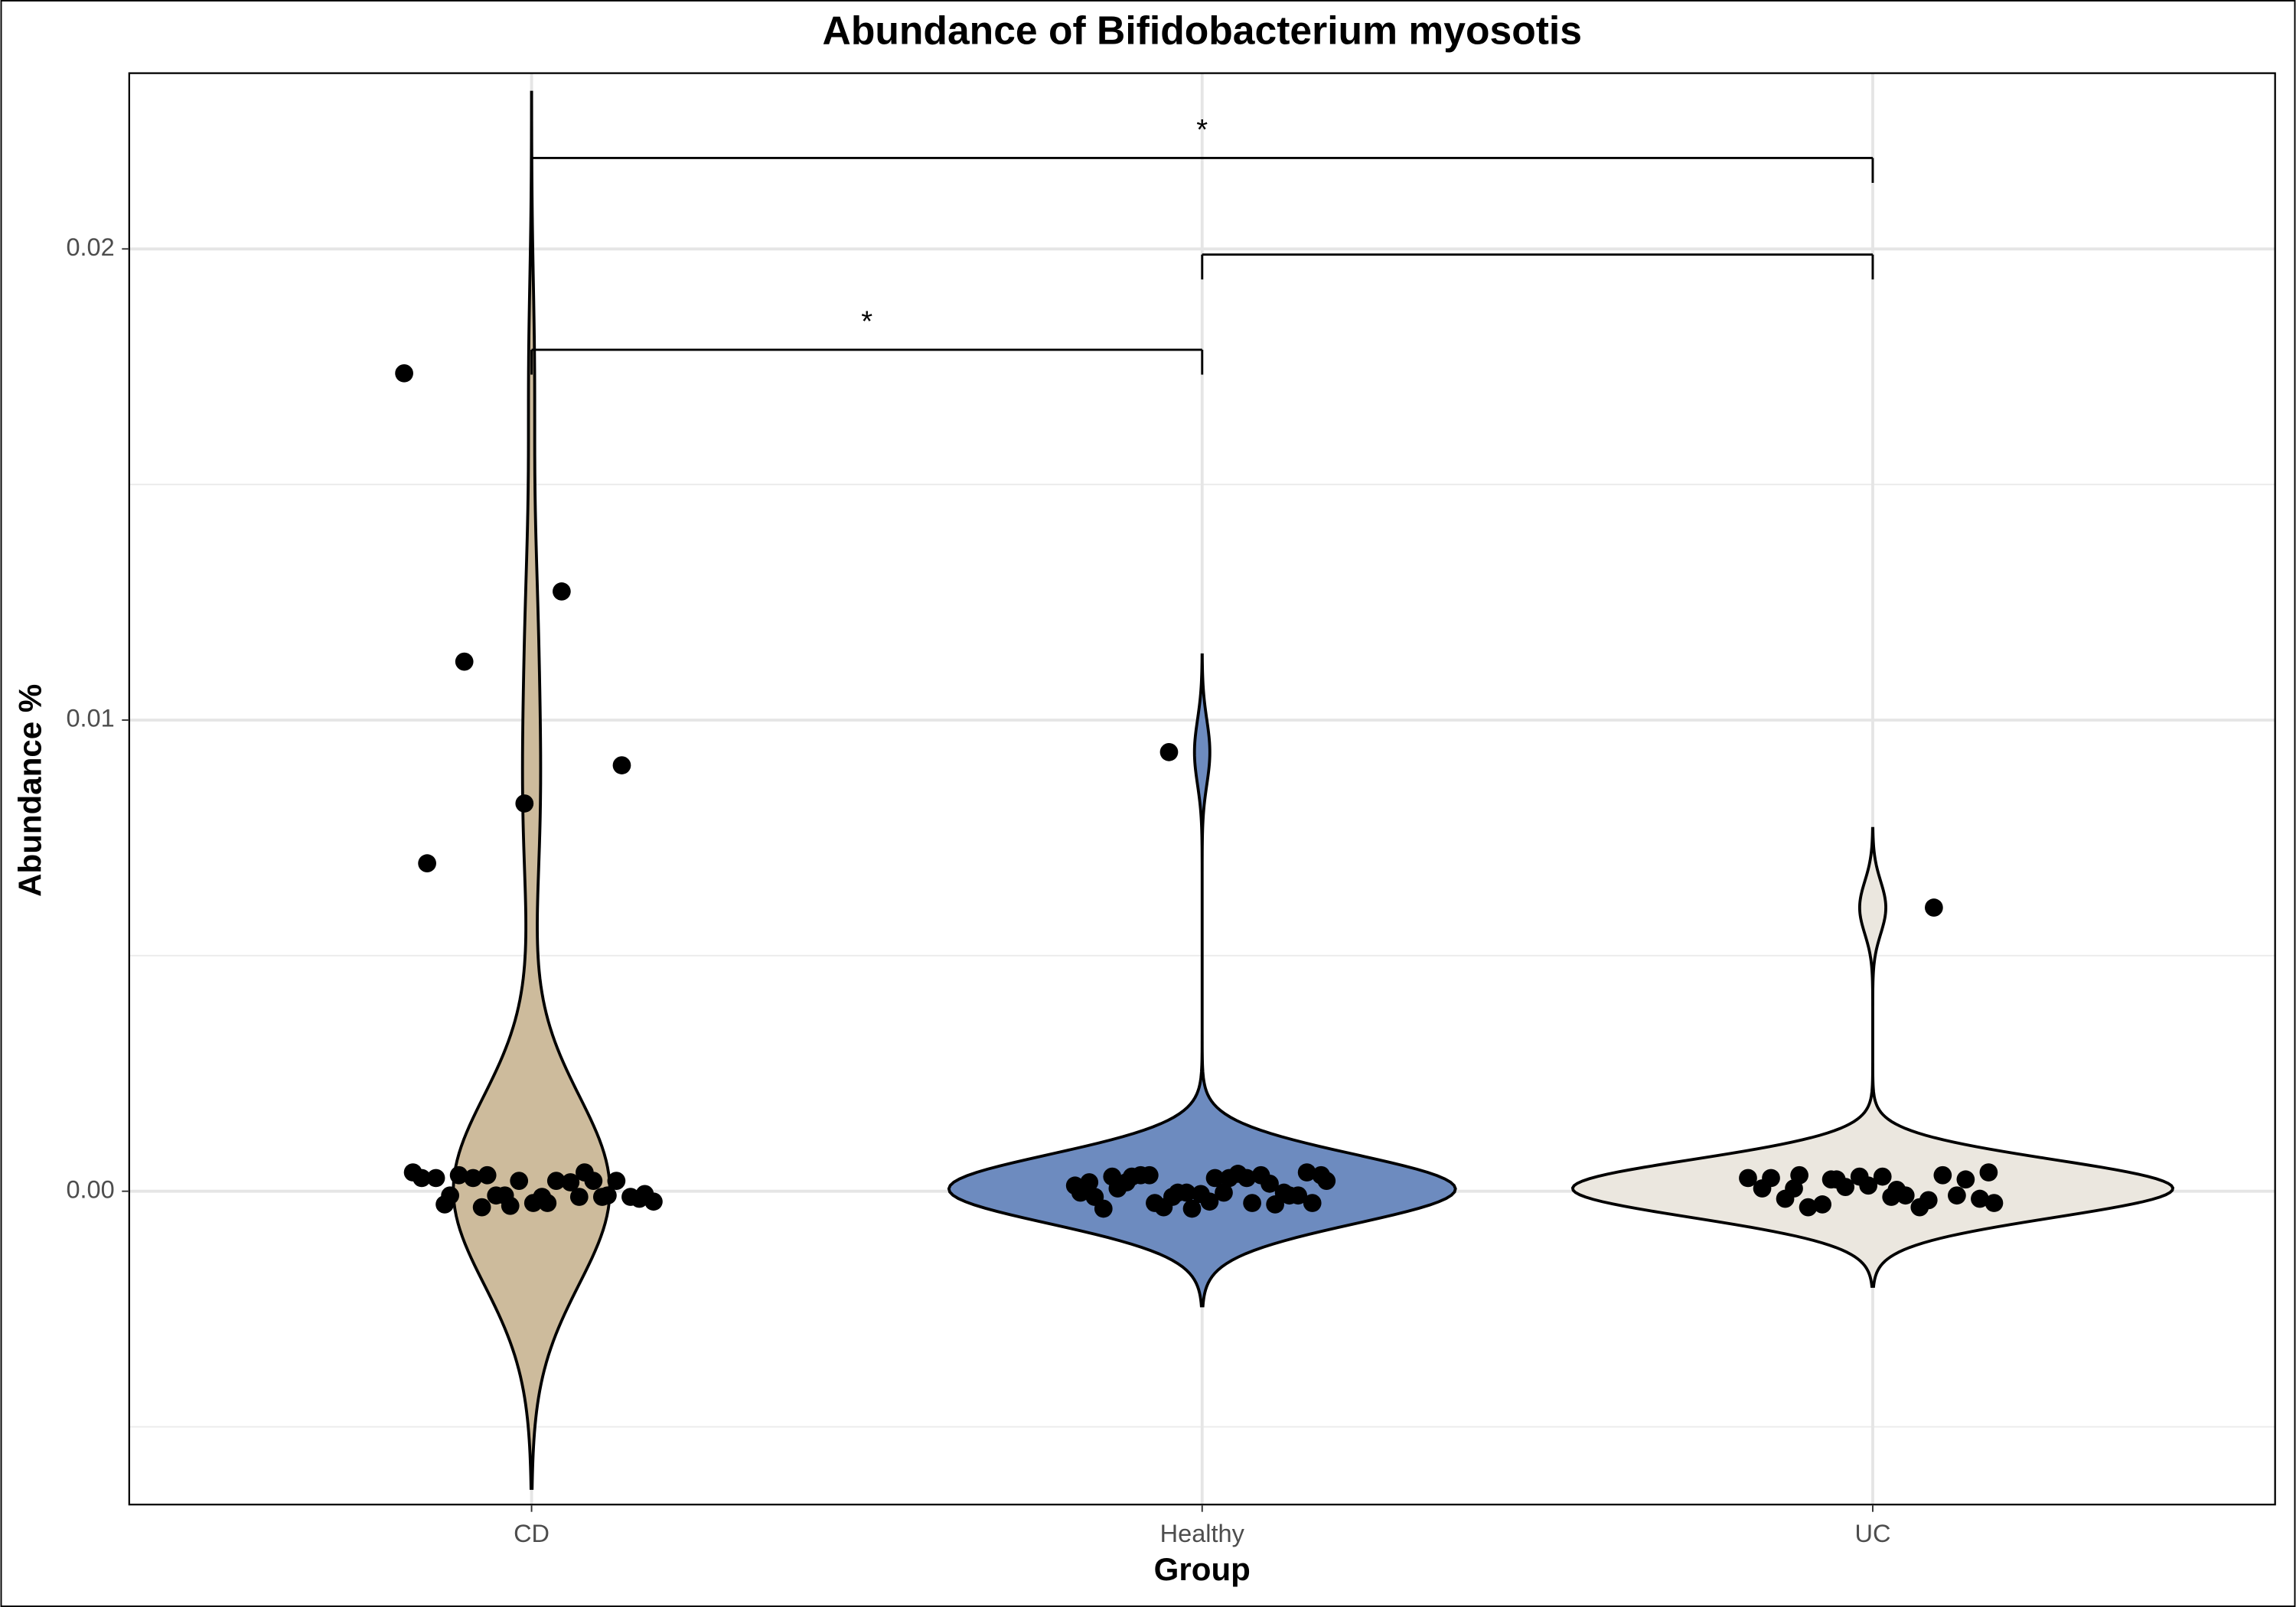 The width and height of the screenshot is (2296, 1607). I want to click on brackets: **, so click(1202, 244).